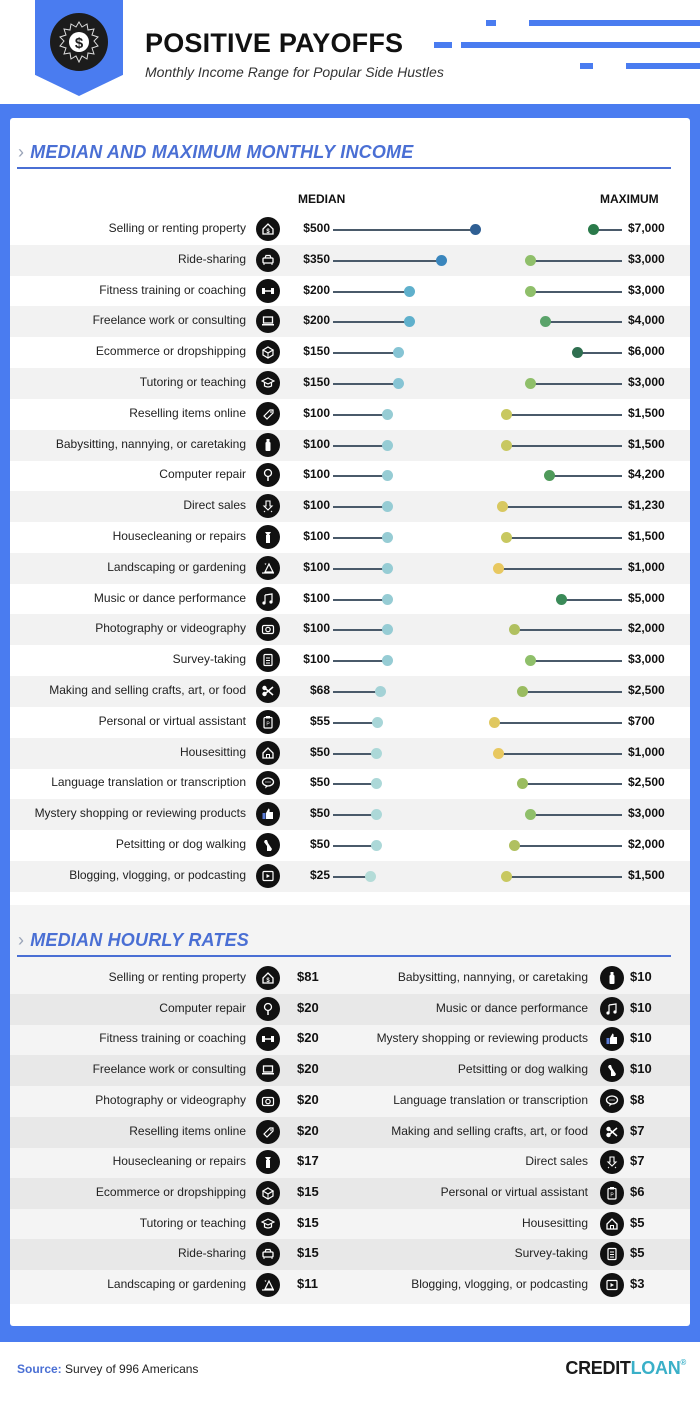 The width and height of the screenshot is (700, 1402). I want to click on hourly-value-right: $7, so click(637, 1130).